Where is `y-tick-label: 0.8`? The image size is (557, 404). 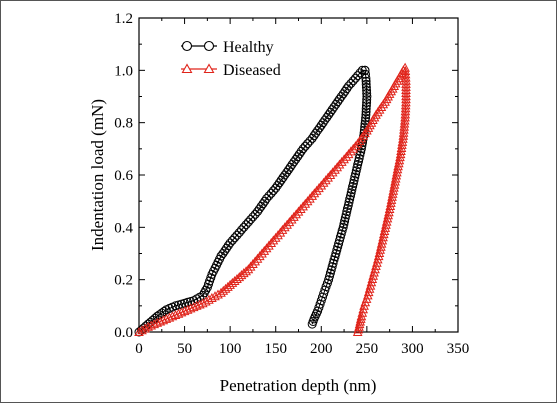
y-tick-label: 0.8 is located at coordinates (123, 124).